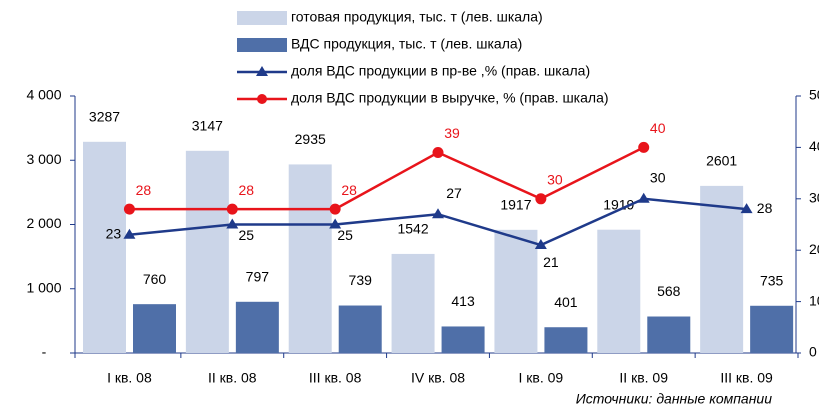 The width and height of the screenshot is (819, 410). What do you see at coordinates (387, 178) in the screenshot?
I see `line` at bounding box center [387, 178].